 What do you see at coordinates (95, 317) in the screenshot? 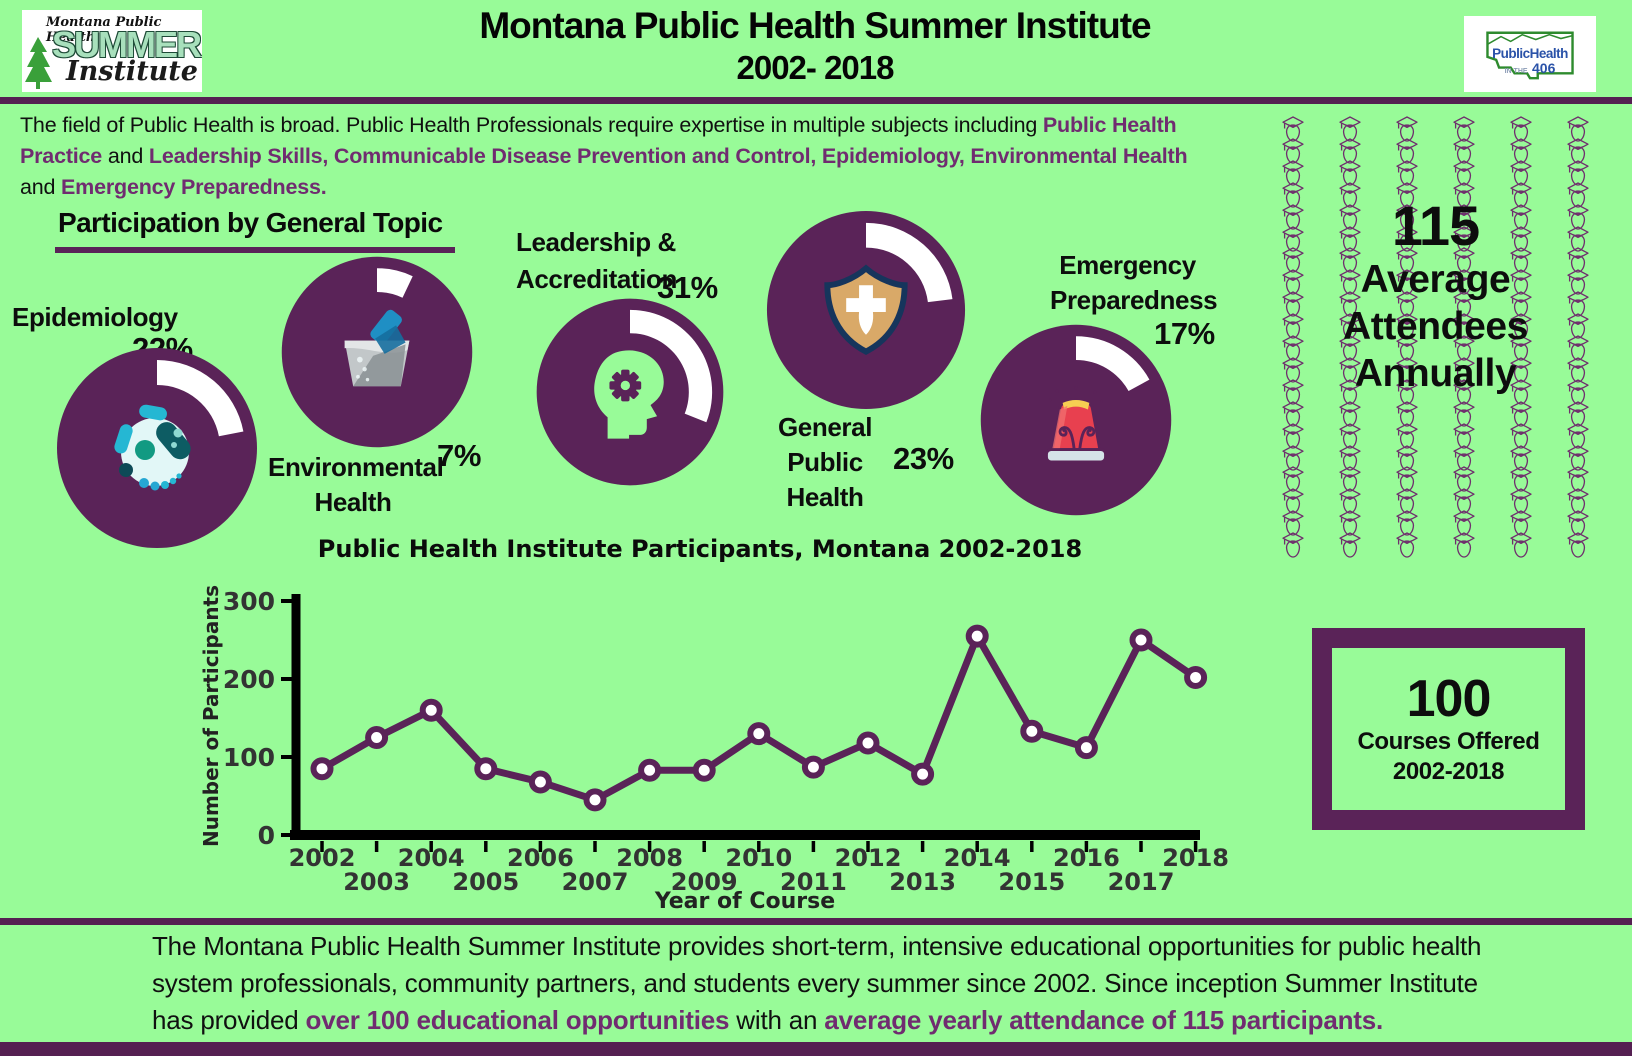
I see `topic-label-epidemiology: Epidemiology` at bounding box center [95, 317].